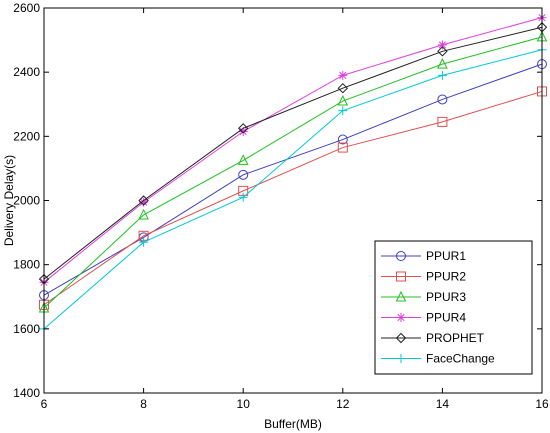 This screenshot has width=550, height=433. Describe the element at coordinates (26, 72) in the screenshot. I see `y-tick-label: 2400` at that location.